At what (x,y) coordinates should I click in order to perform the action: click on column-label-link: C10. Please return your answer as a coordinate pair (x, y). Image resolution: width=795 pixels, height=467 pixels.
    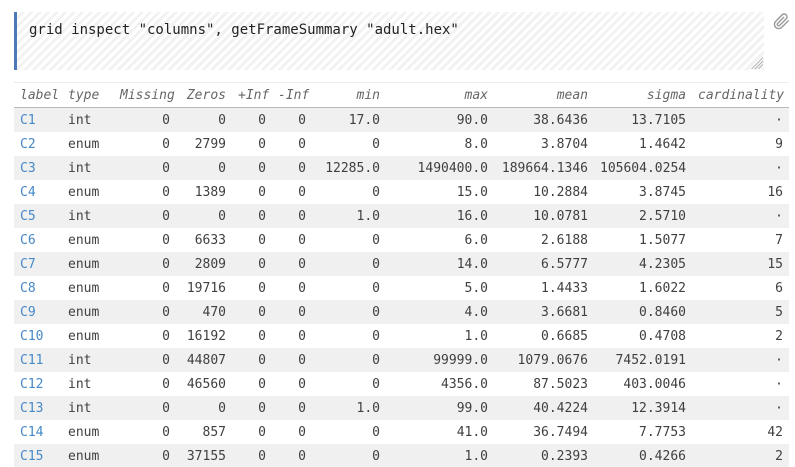
    Looking at the image, I should click on (32, 336).